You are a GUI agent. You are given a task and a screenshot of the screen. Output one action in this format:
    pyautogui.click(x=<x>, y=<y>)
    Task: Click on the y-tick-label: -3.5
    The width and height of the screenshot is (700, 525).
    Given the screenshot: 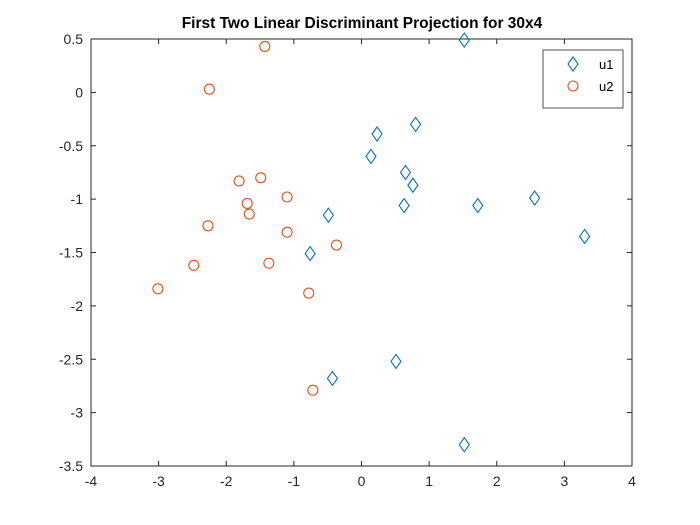 What is the action you would take?
    pyautogui.click(x=71, y=466)
    